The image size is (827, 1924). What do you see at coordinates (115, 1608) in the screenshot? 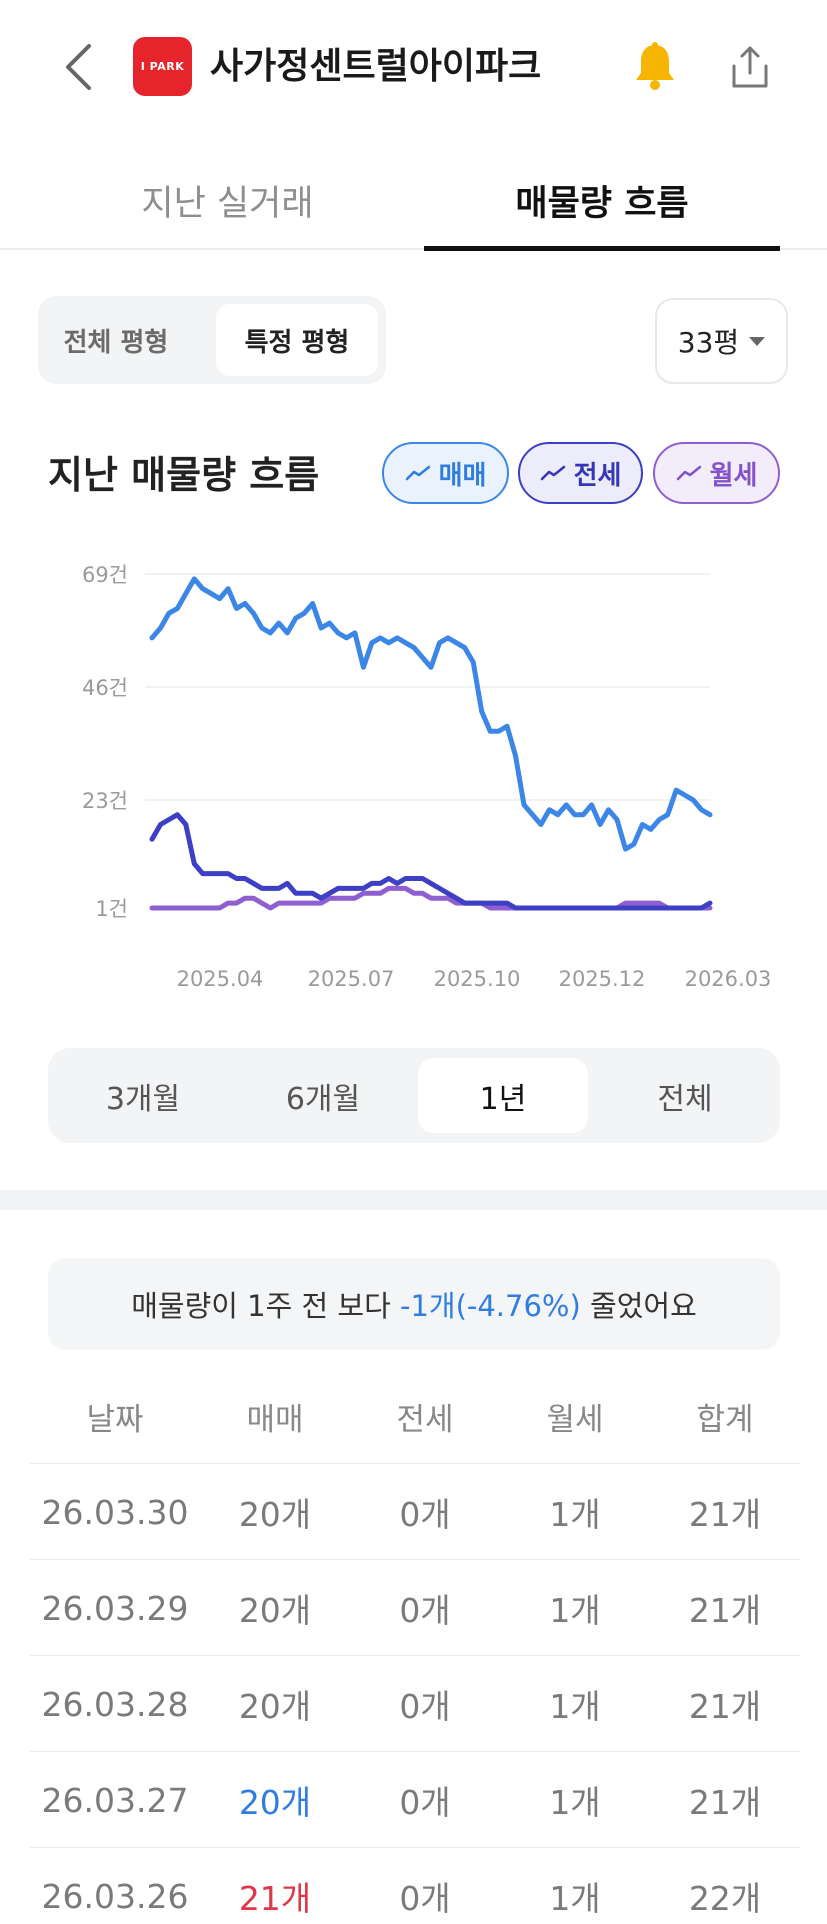
I see `row-date: 26.03.29` at bounding box center [115, 1608].